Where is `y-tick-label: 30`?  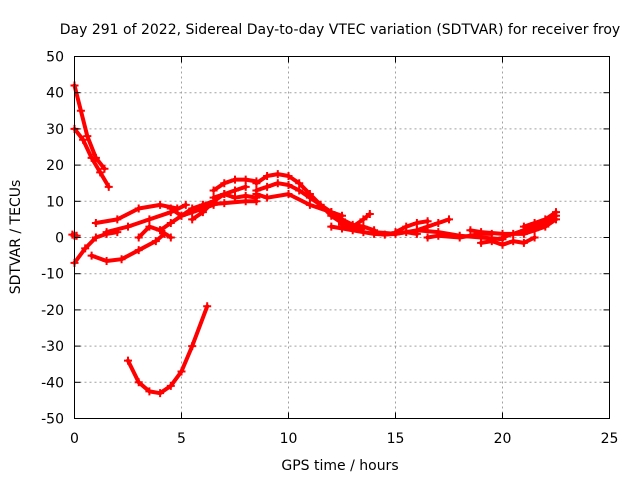
y-tick-label: 30 is located at coordinates (55, 130).